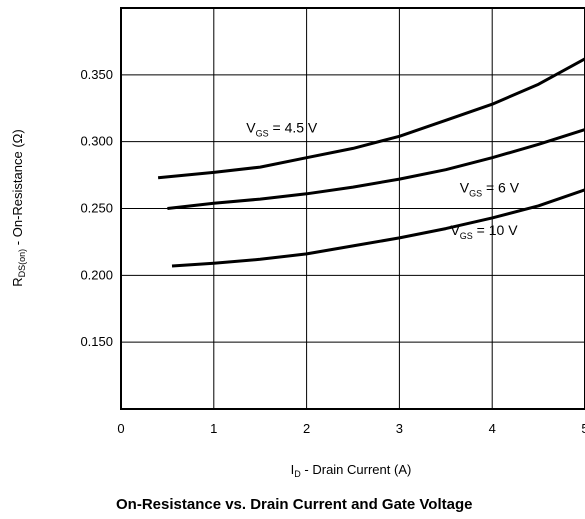 The image size is (585, 519). What do you see at coordinates (96, 208) in the screenshot?
I see `y-tick-label: 0.250` at bounding box center [96, 208].